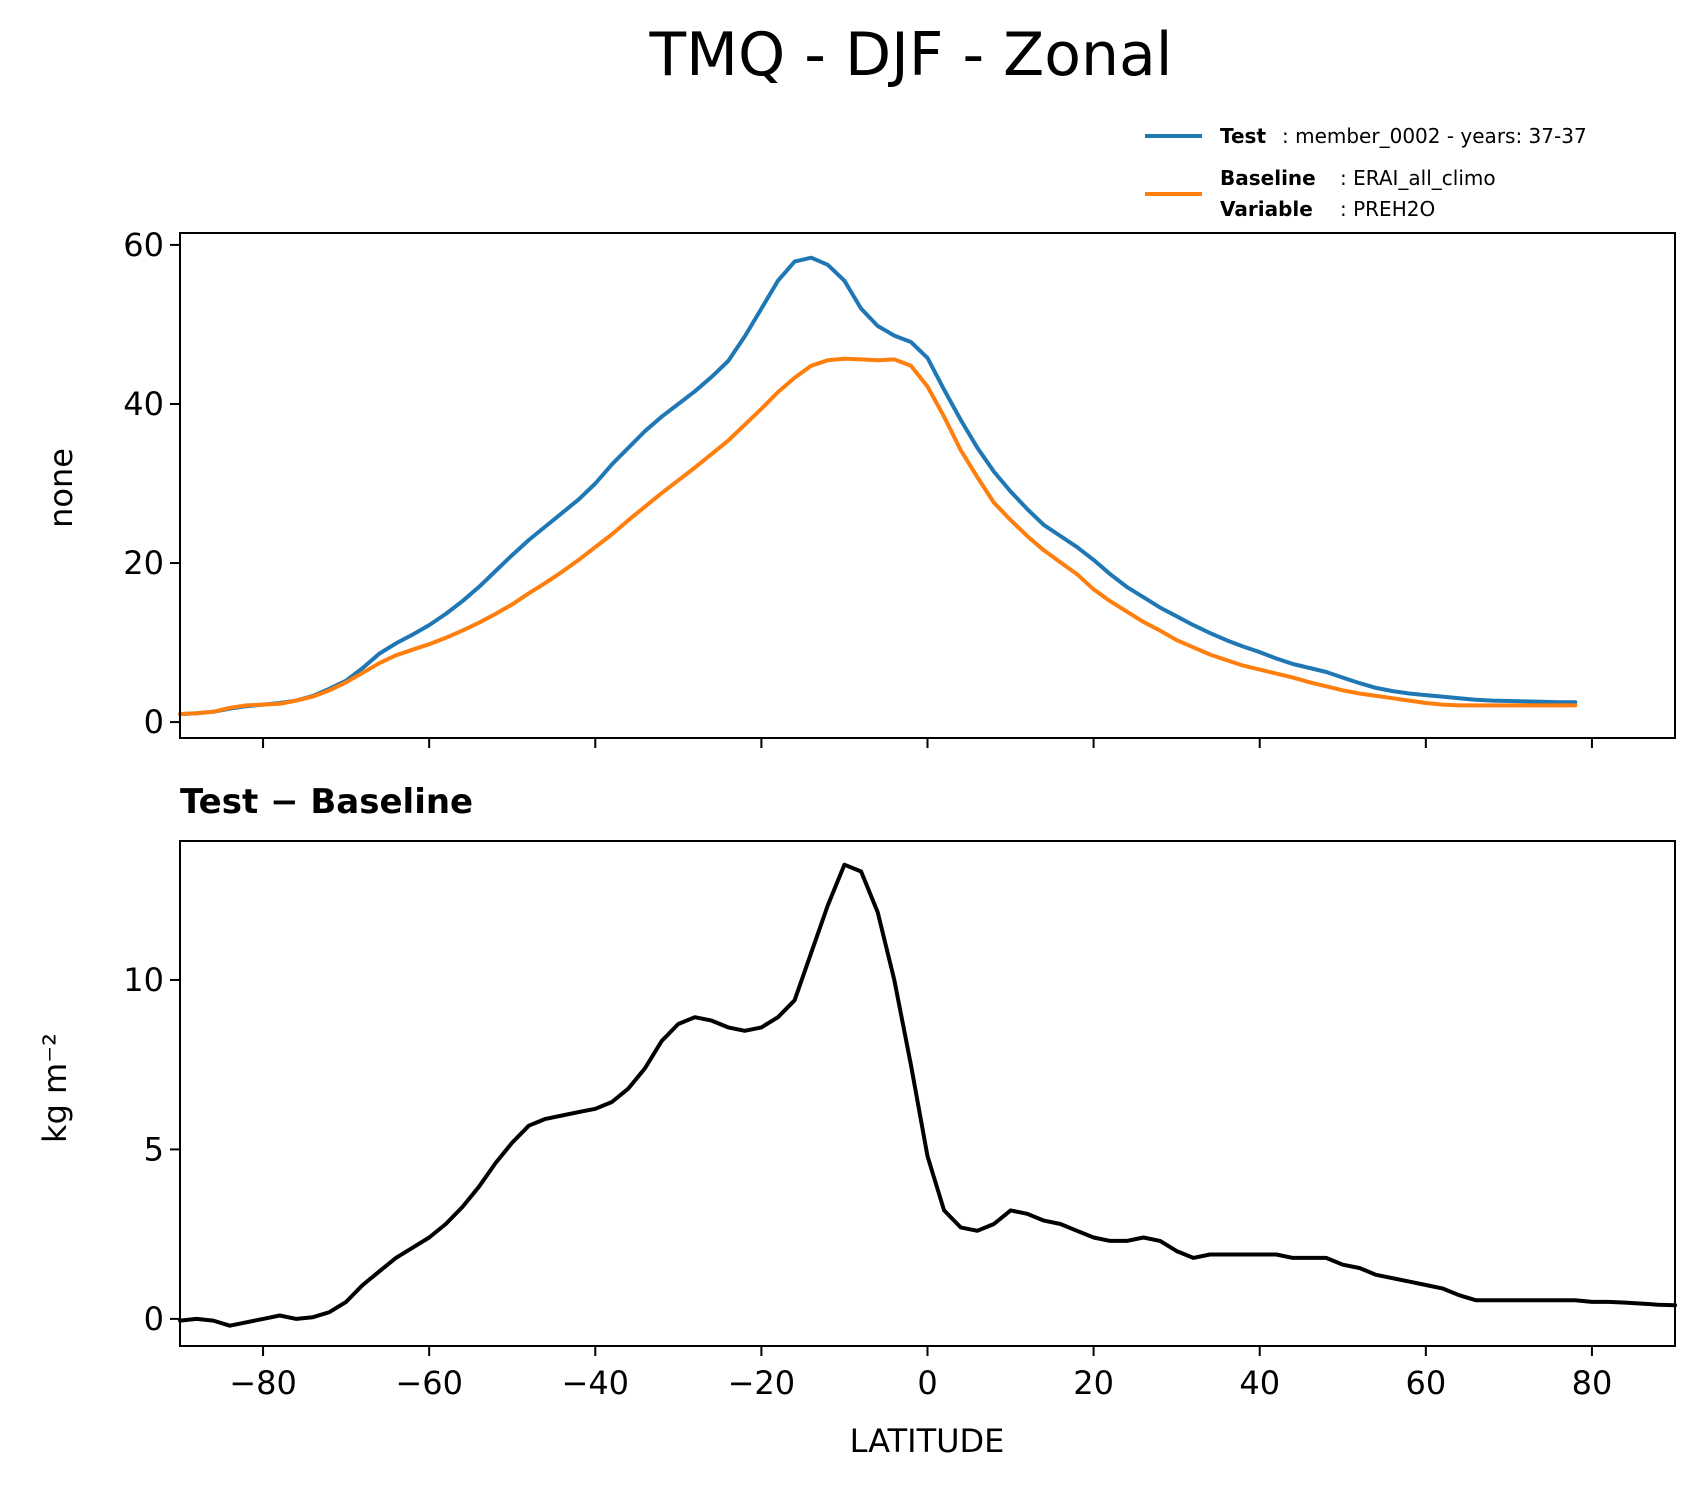 The width and height of the screenshot is (1696, 1496). I want to click on top-ytick-label: 20, so click(143, 563).